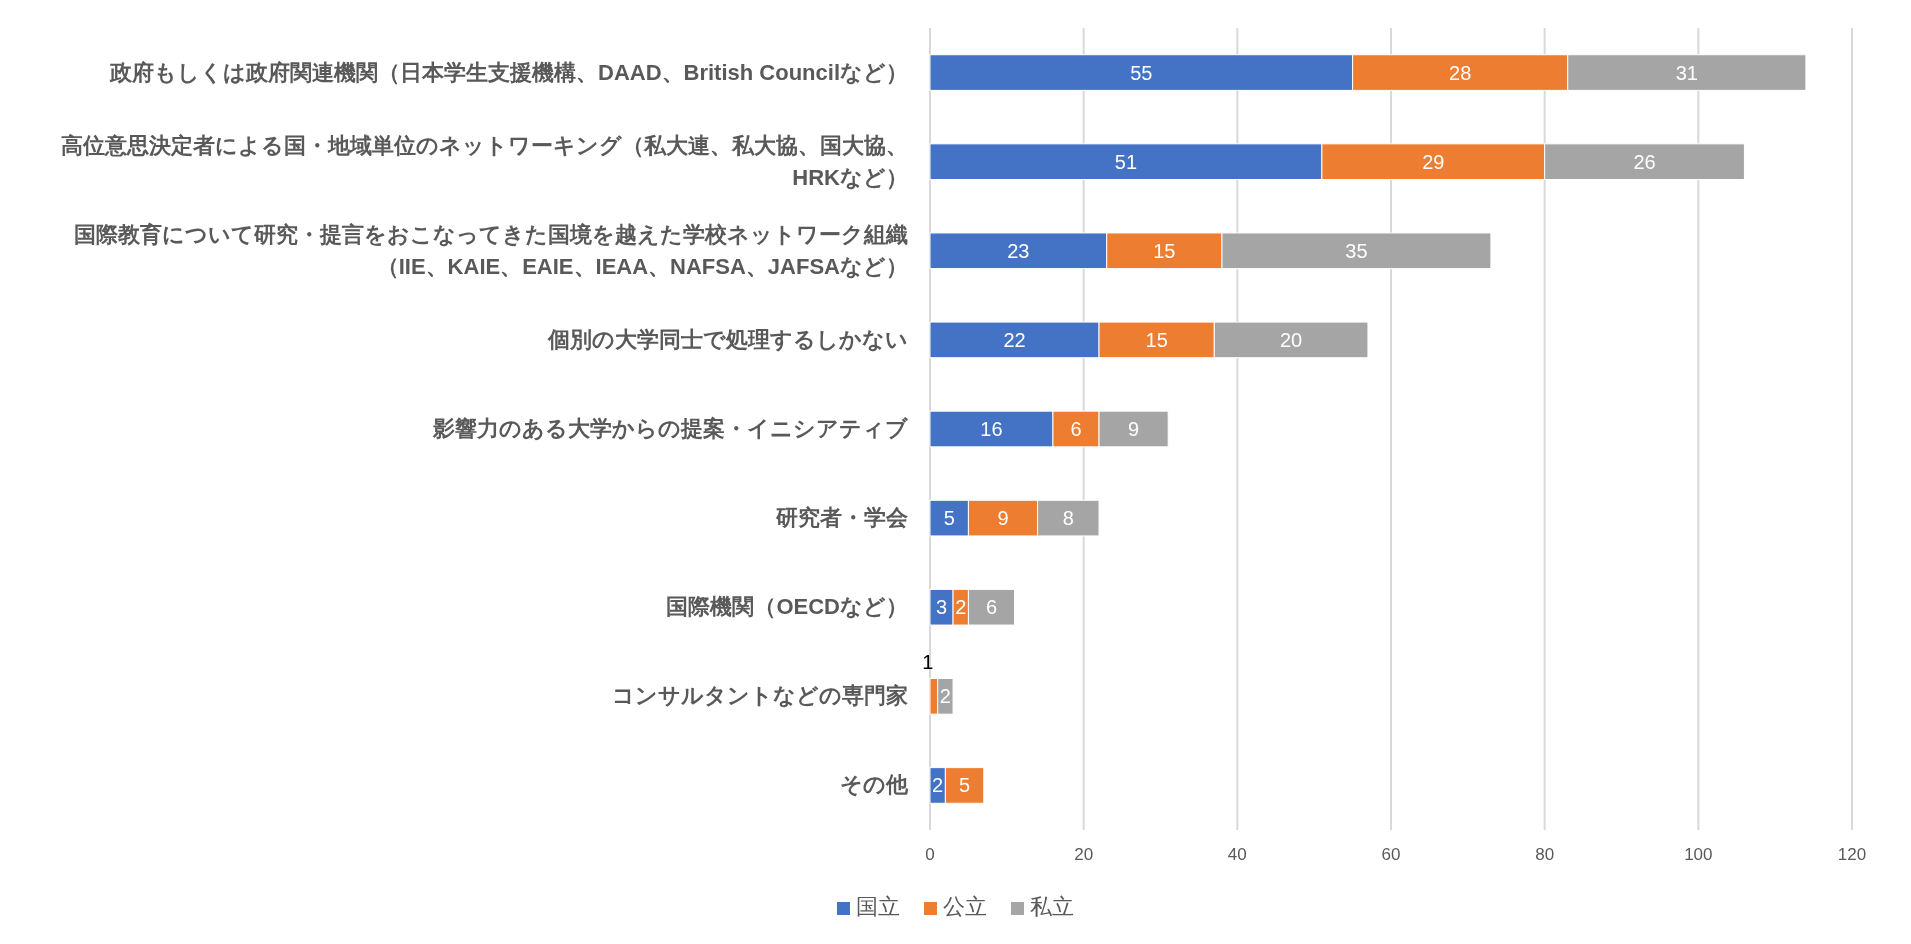 This screenshot has height=944, width=1911. What do you see at coordinates (1545, 854) in the screenshot?
I see `x-tick-label: 80` at bounding box center [1545, 854].